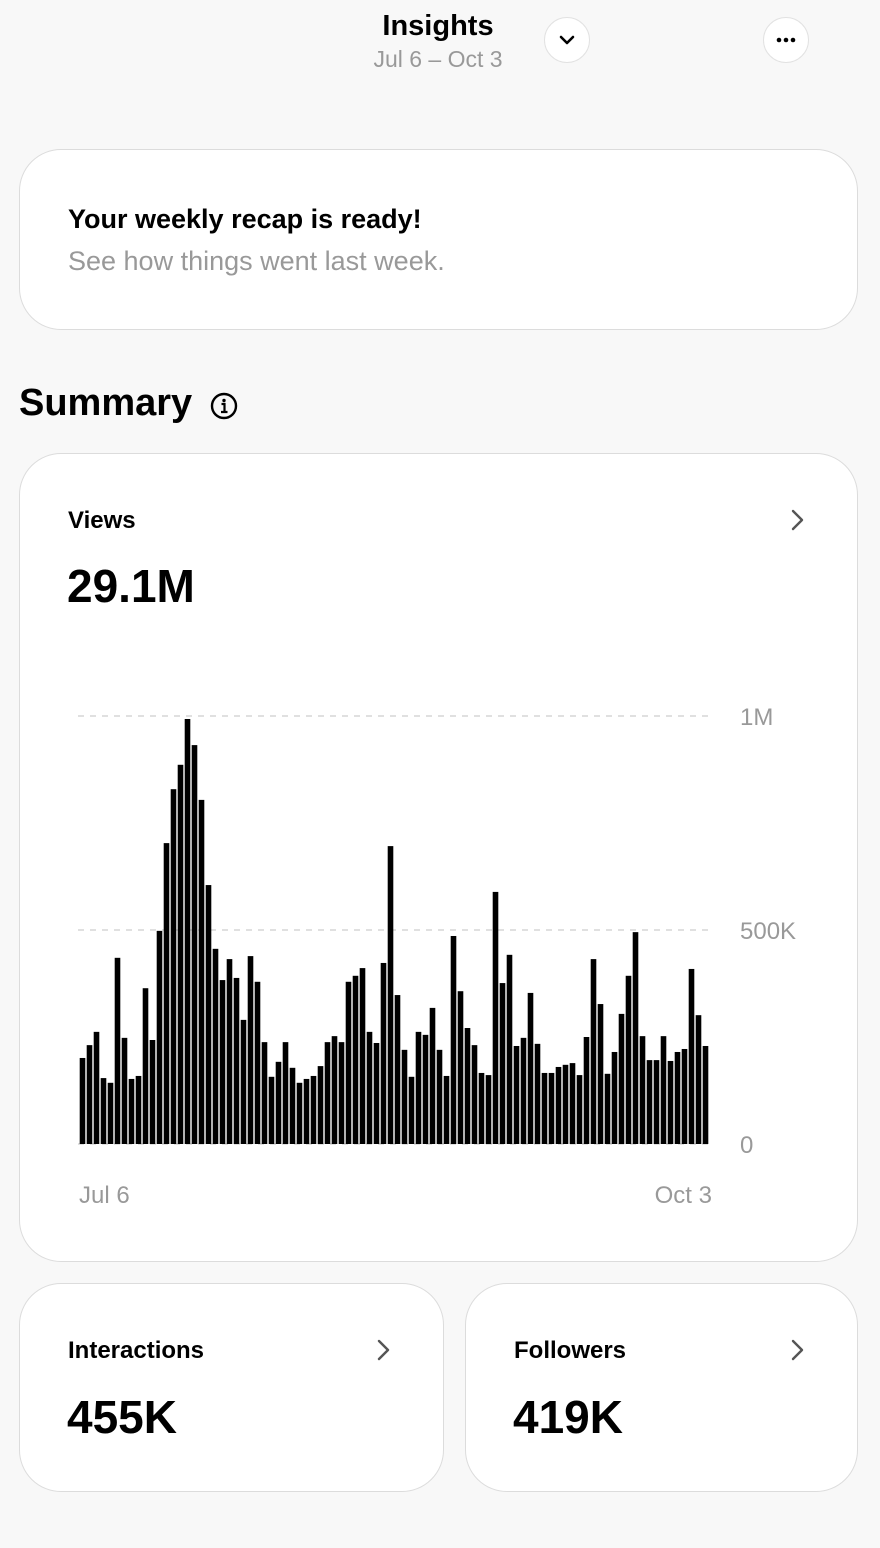  What do you see at coordinates (245, 219) in the screenshot?
I see `recap-title: Your weekly recap is ready!` at bounding box center [245, 219].